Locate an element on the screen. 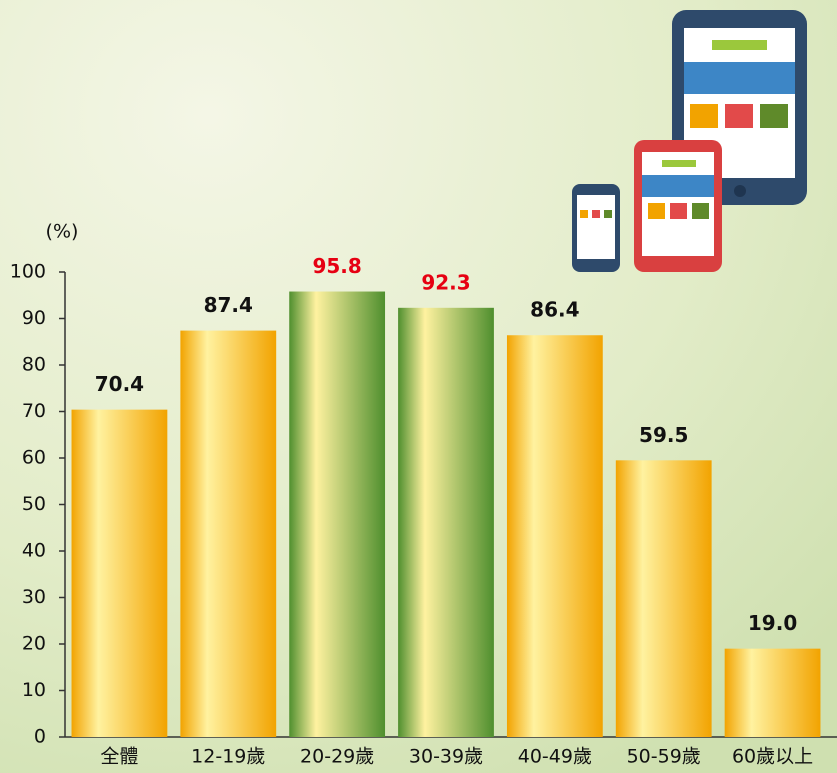 The width and height of the screenshot is (837, 773). value-label: 95.8 is located at coordinates (336, 266).